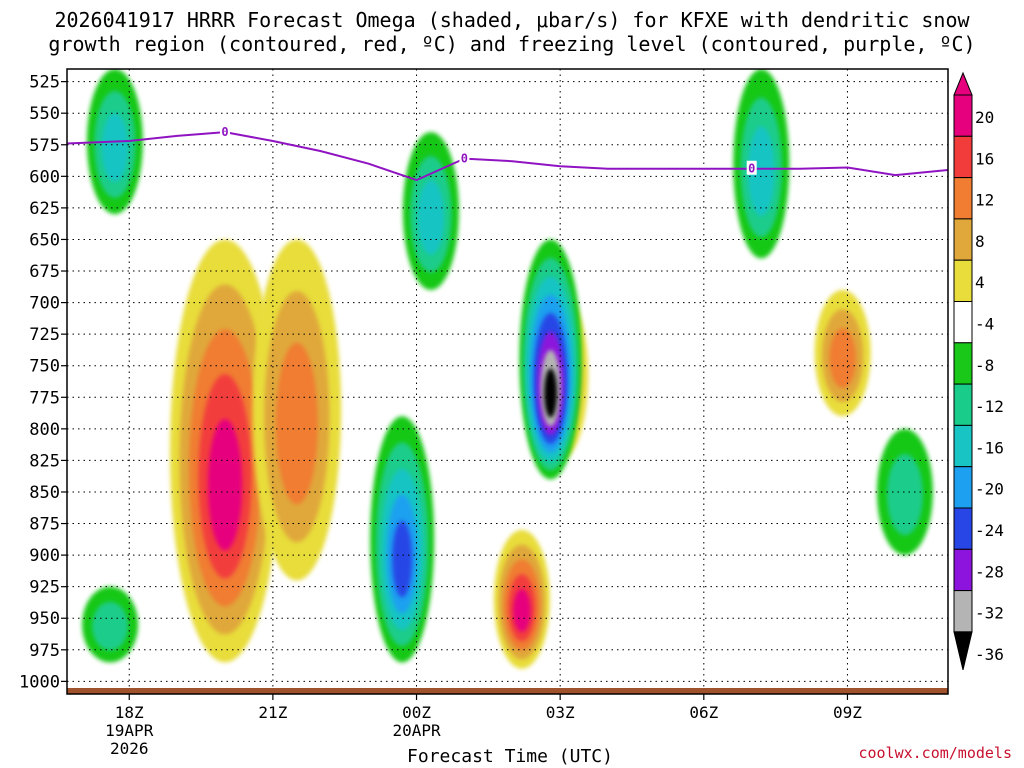 Image resolution: width=1024 pixels, height=768 pixels. What do you see at coordinates (989, 530) in the screenshot?
I see `colorbar-label: -24` at bounding box center [989, 530].